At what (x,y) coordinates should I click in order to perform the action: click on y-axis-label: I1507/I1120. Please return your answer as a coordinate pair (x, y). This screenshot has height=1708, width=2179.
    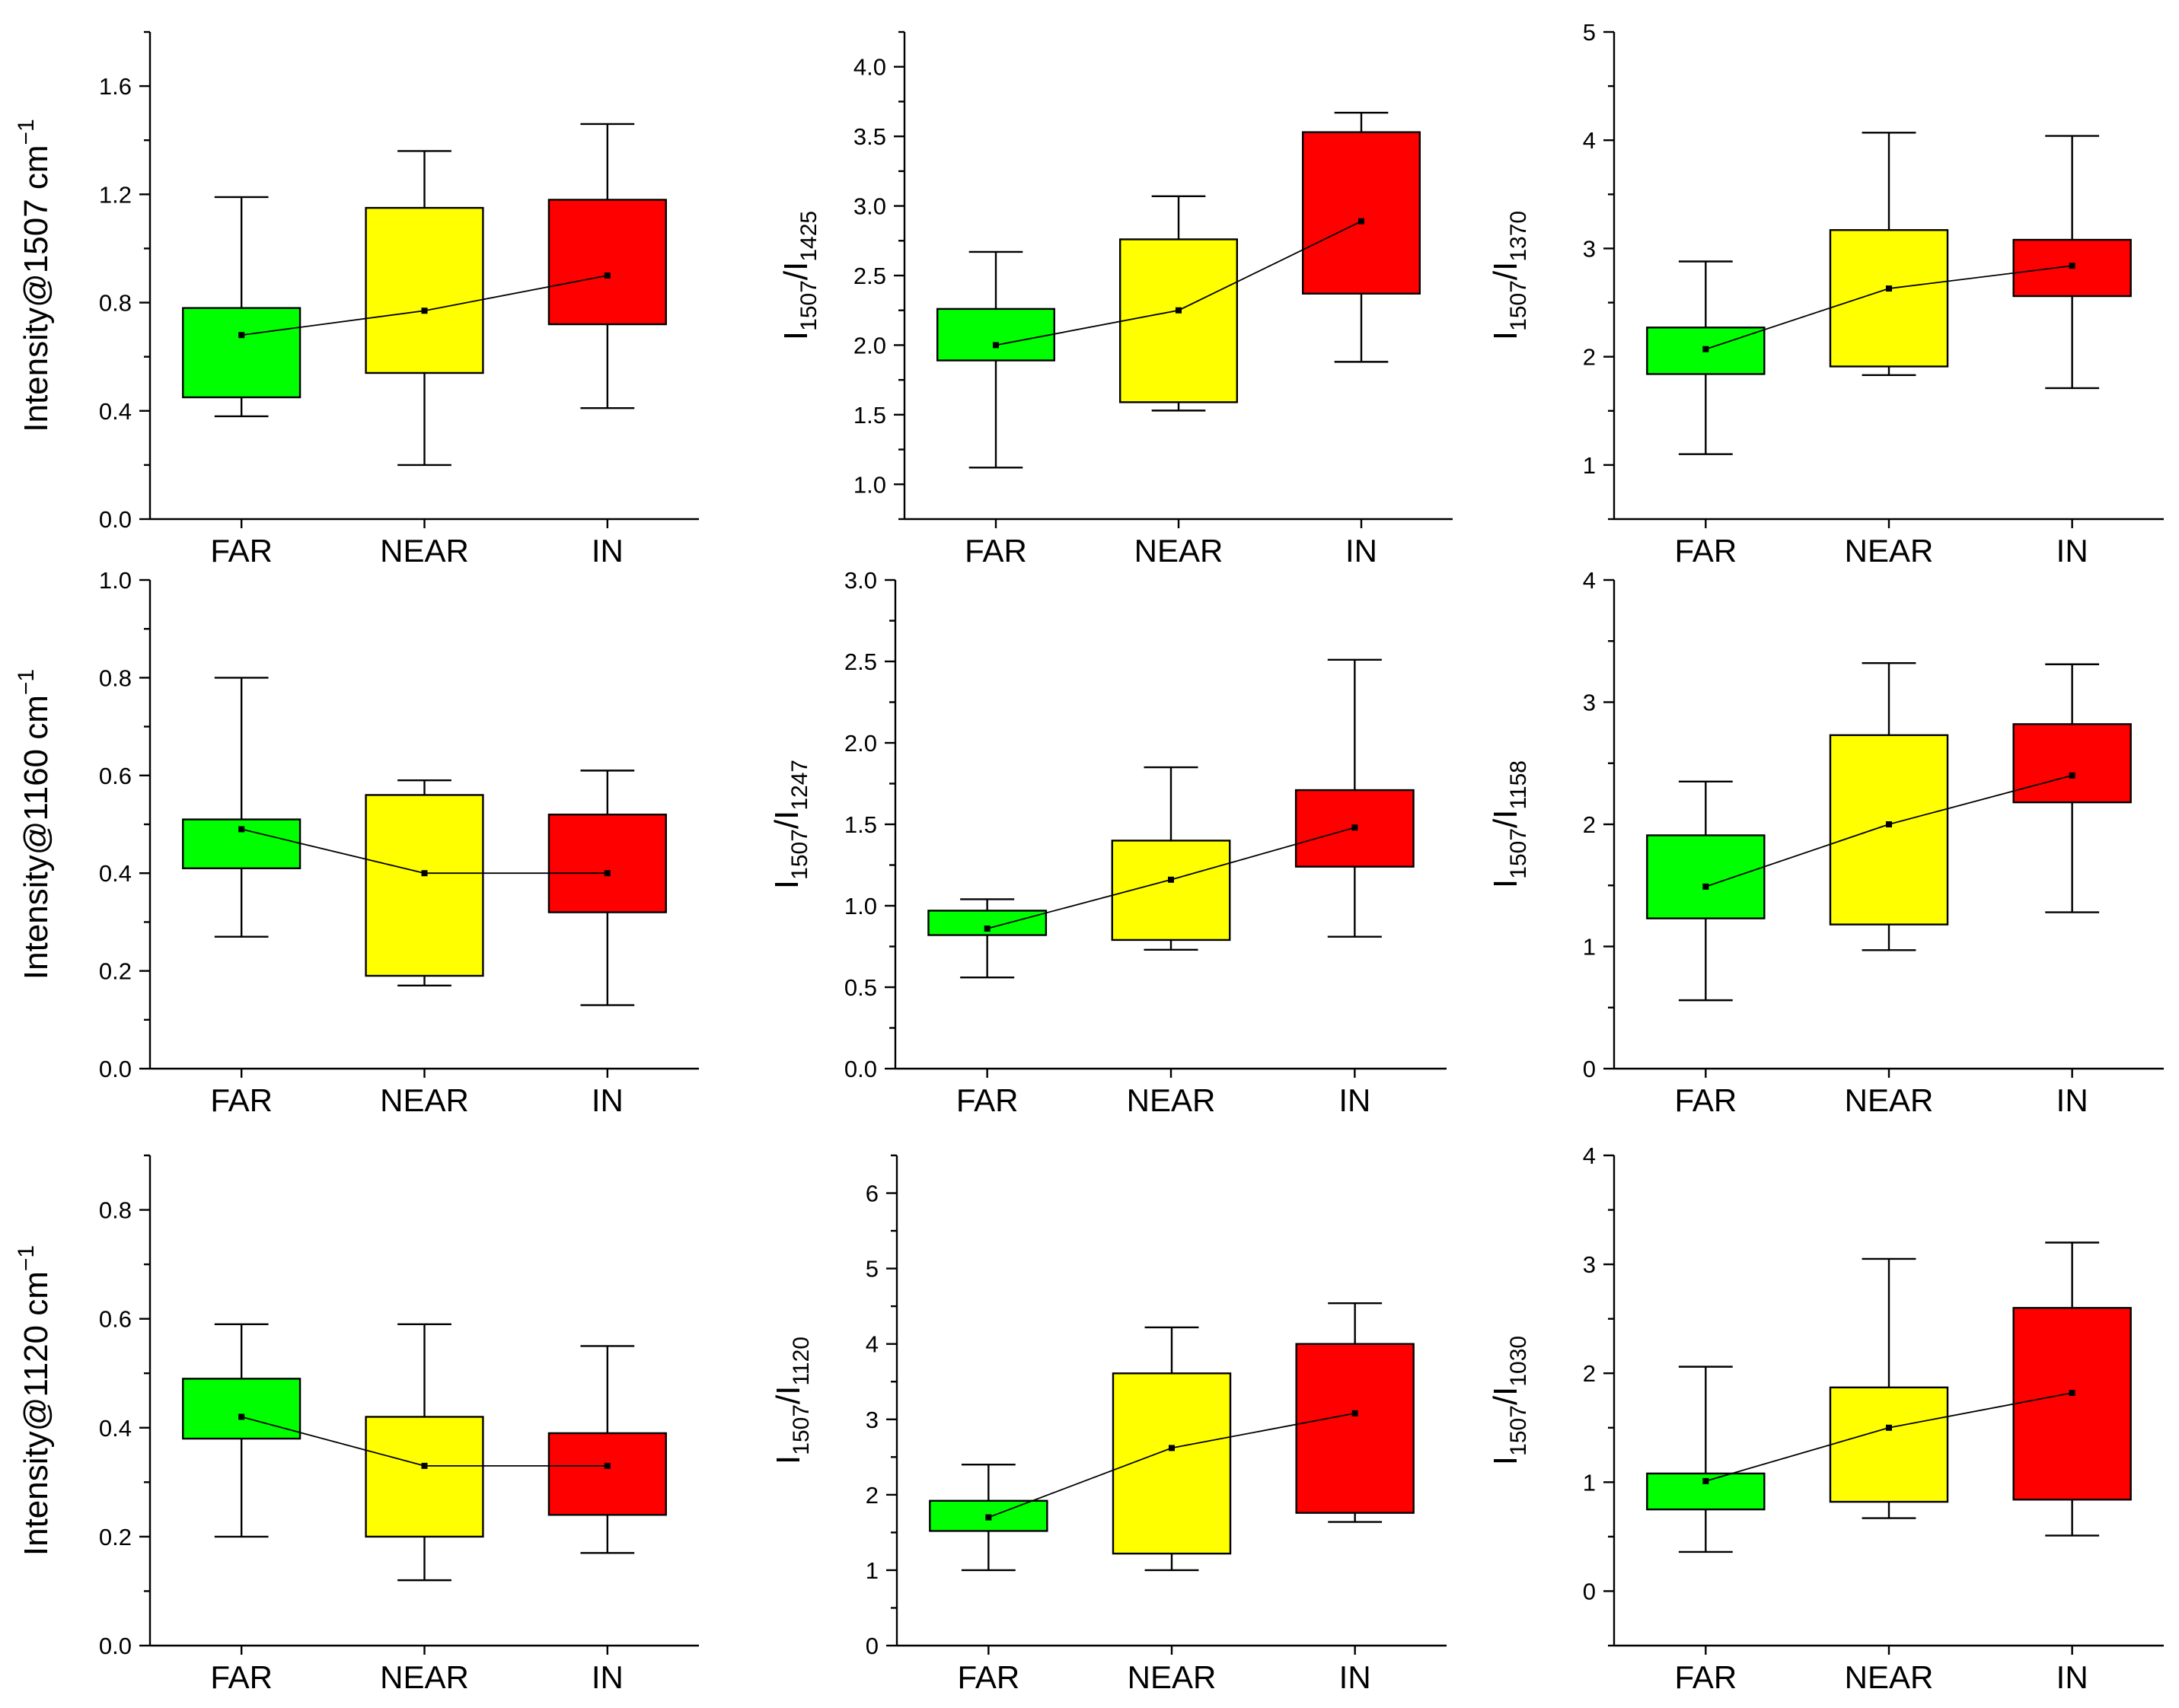
    Looking at the image, I should click on (792, 1400).